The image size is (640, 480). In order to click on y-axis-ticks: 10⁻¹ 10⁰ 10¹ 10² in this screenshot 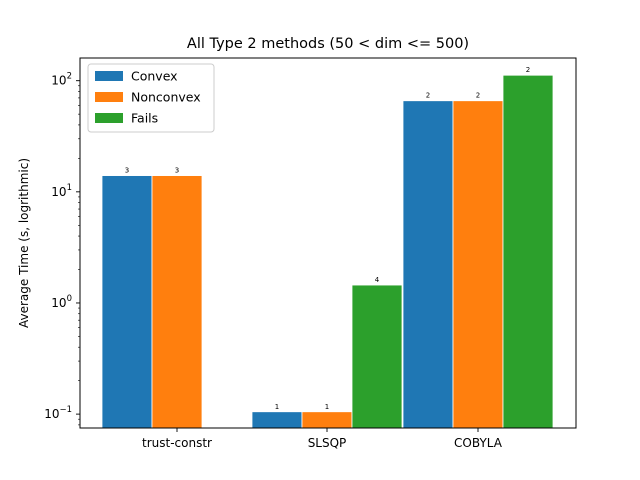, I will do `click(62, 249)`.